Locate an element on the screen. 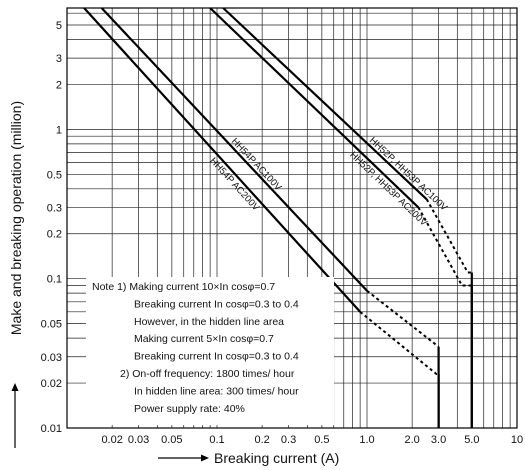 The height and width of the screenshot is (470, 525). note-line: 2) On-off frequency: 1800 times/ hour is located at coordinates (207, 374).